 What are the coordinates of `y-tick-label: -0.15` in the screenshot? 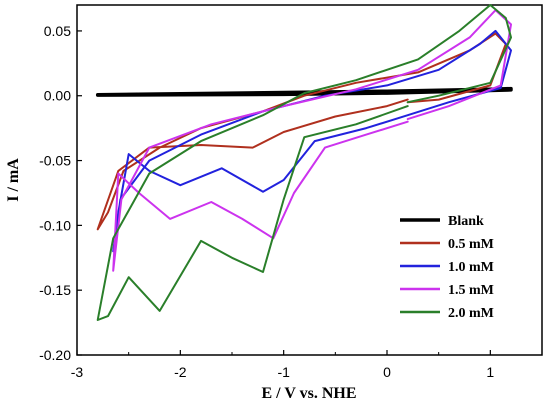 It's located at (55, 290).